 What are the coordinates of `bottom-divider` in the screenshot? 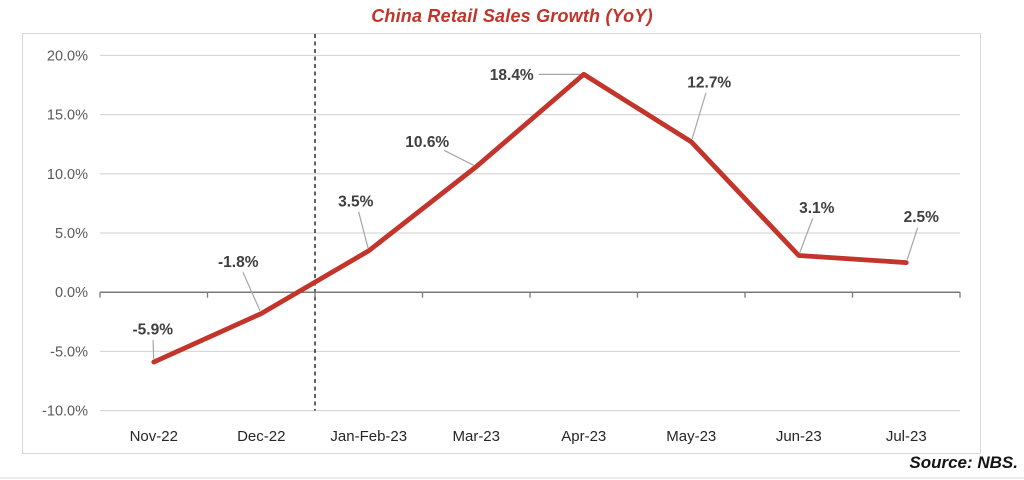 It's located at (512, 478).